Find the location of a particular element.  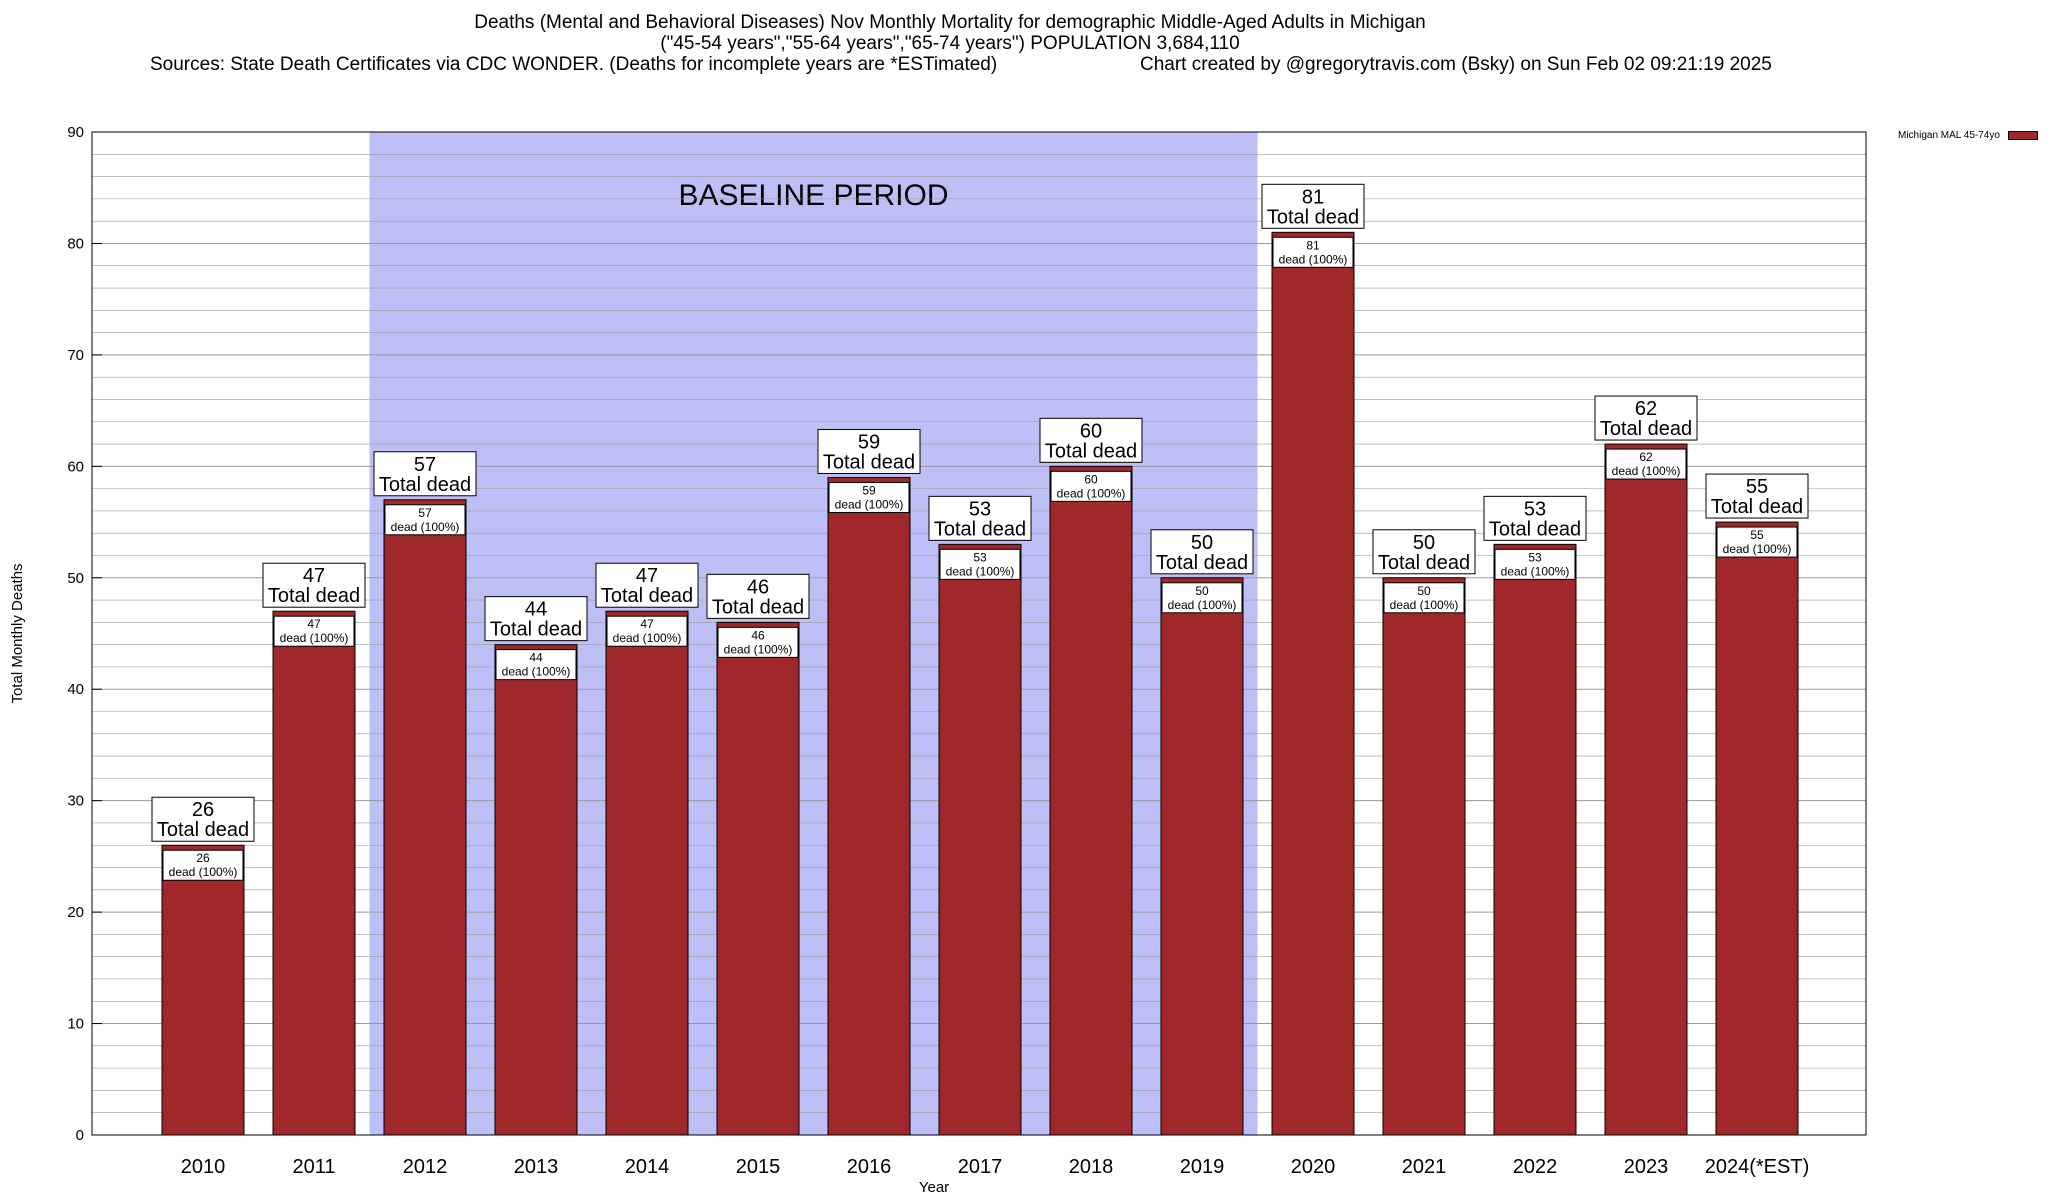

x-tick-label: 2014 is located at coordinates (647, 1167).